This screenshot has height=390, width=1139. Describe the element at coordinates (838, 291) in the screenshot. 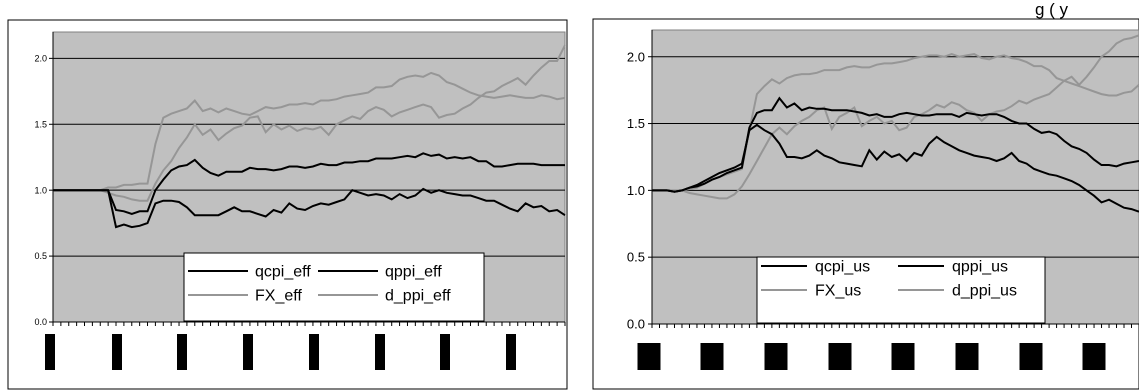

I see `legend-label: FX_us` at that location.